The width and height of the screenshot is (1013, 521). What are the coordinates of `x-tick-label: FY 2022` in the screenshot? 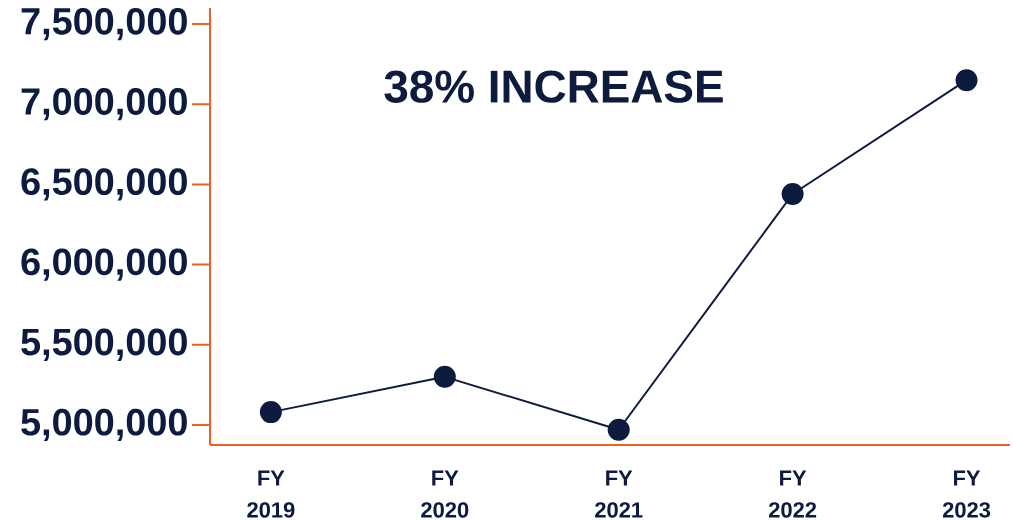 It's located at (793, 494).